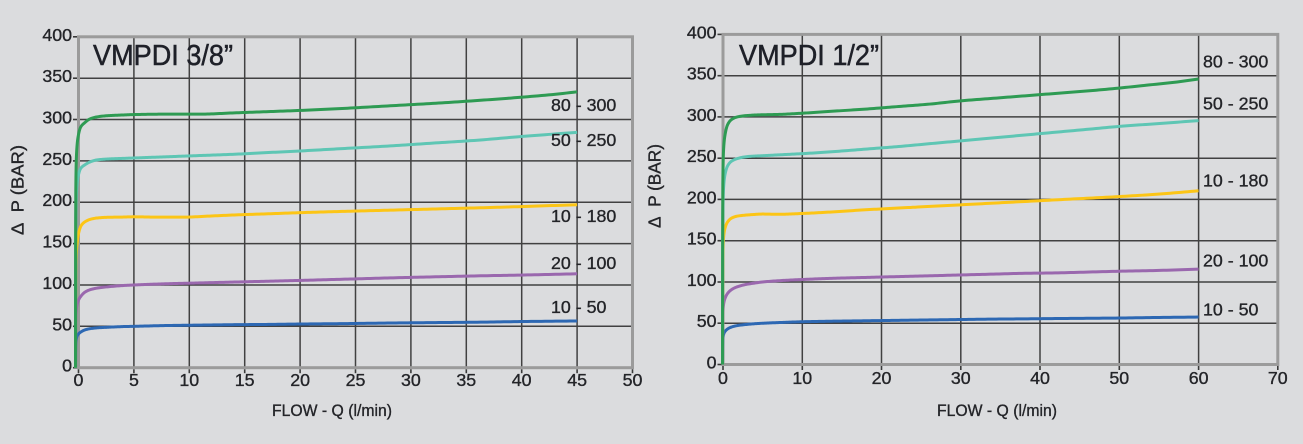 The width and height of the screenshot is (1303, 444). Describe the element at coordinates (466, 380) in the screenshot. I see `svg-text: 35` at that location.